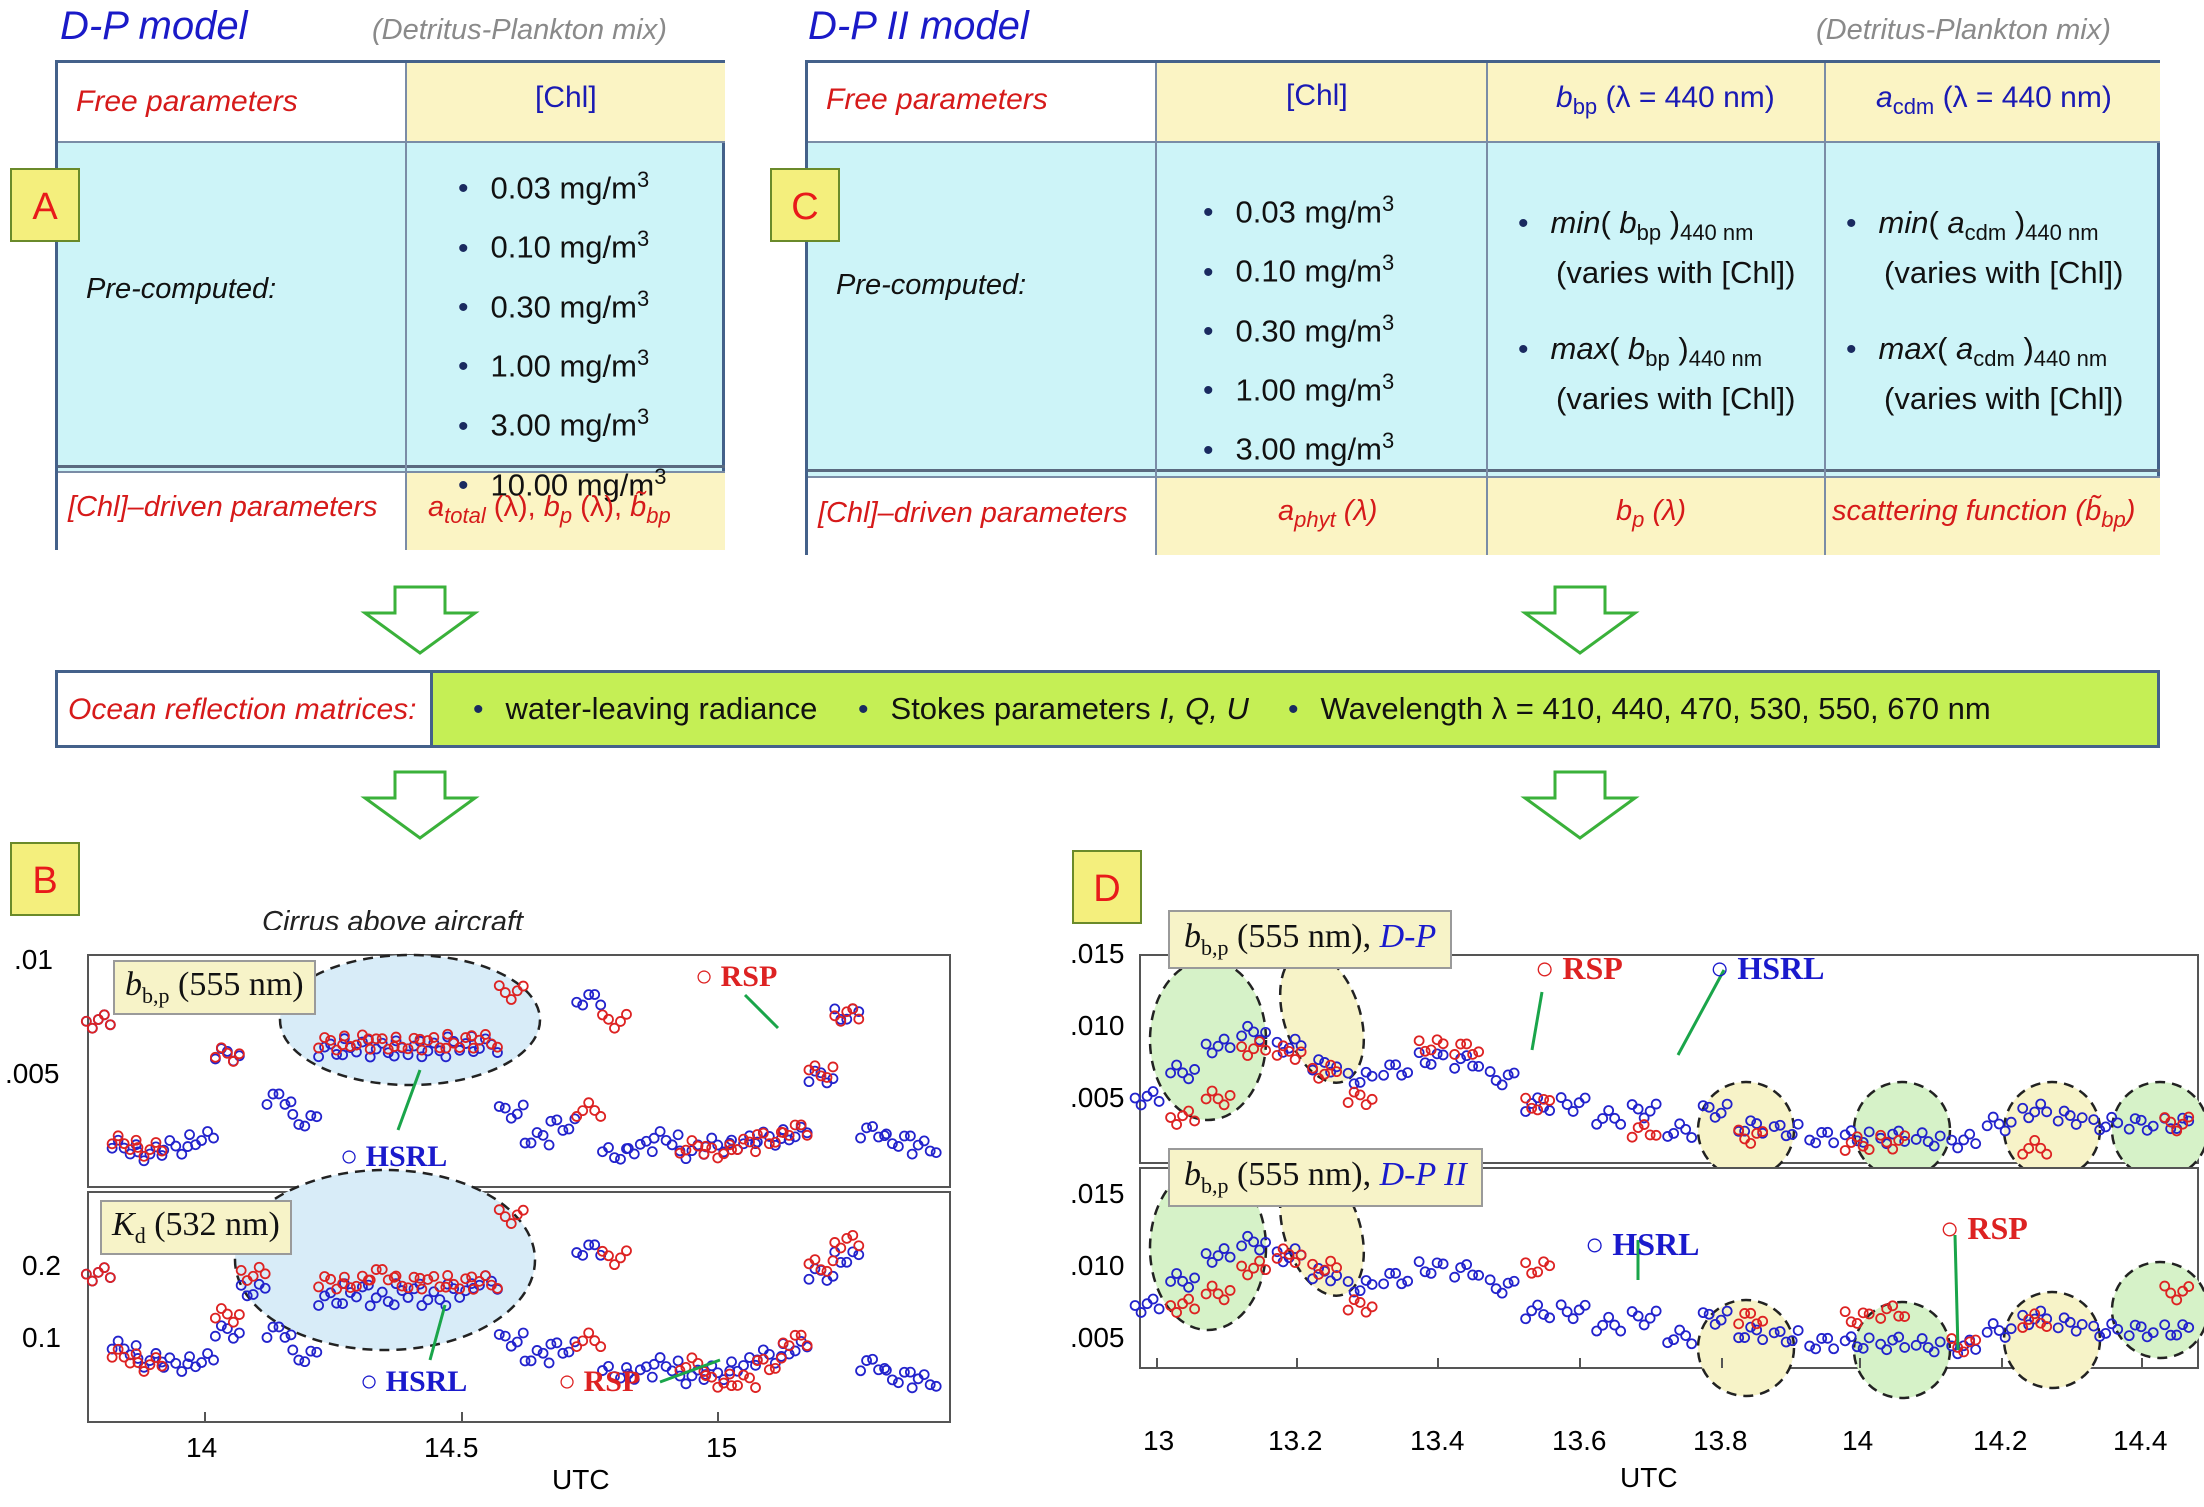 The height and width of the screenshot is (1507, 2204). I want to click on panel-d-xtick: 13, so click(1159, 1440).